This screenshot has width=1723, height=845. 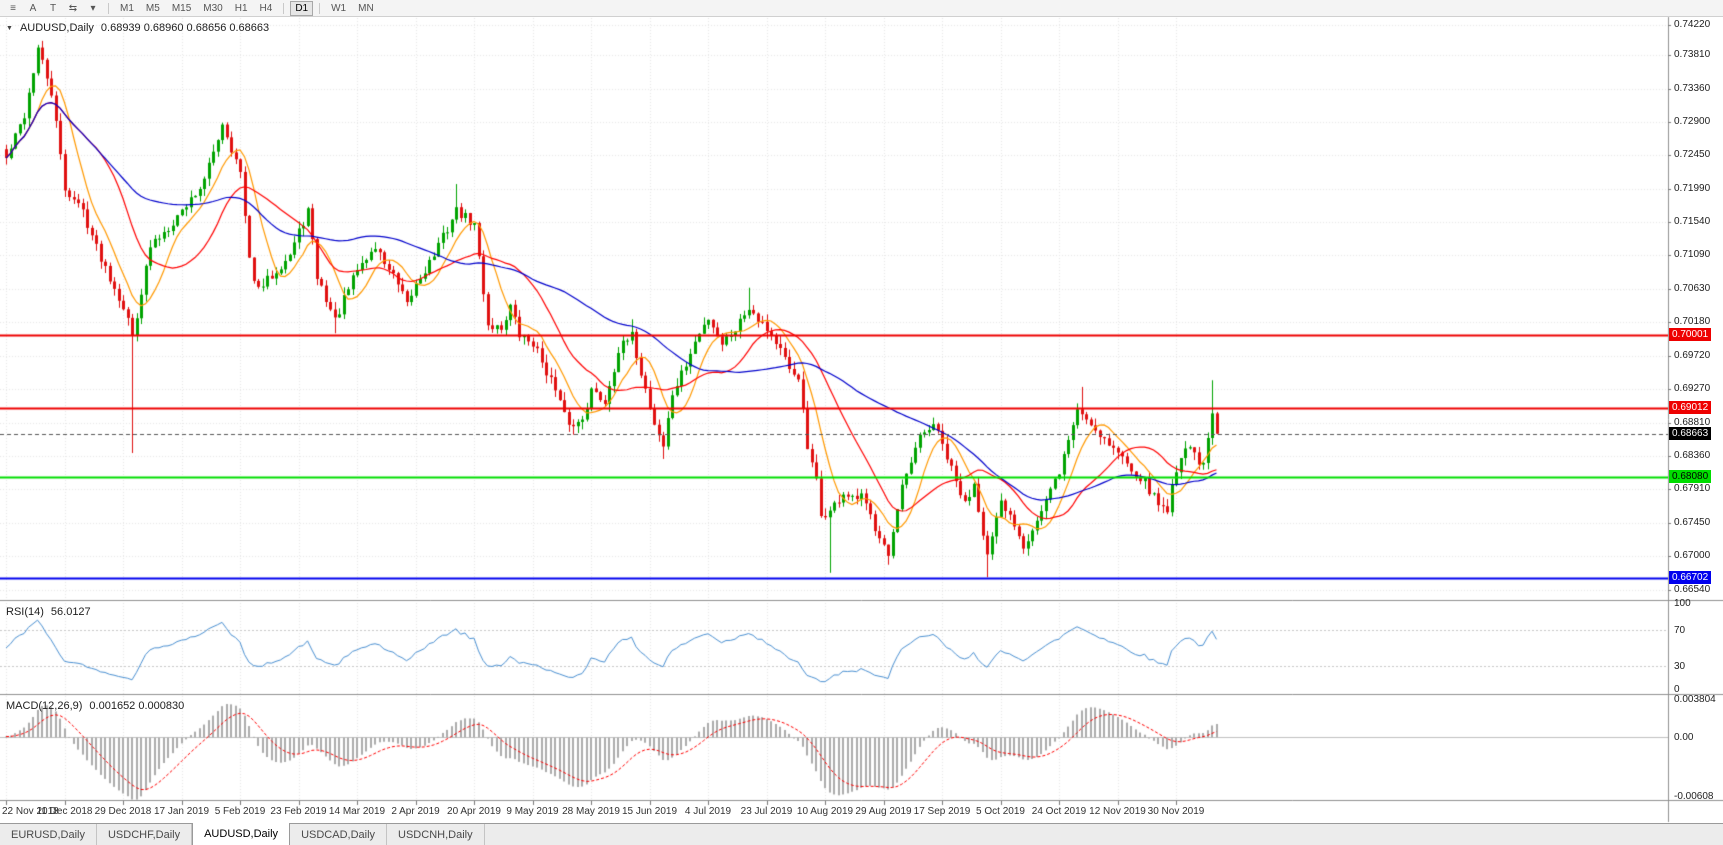 I want to click on text-tool-icon: T, so click(x=53, y=8).